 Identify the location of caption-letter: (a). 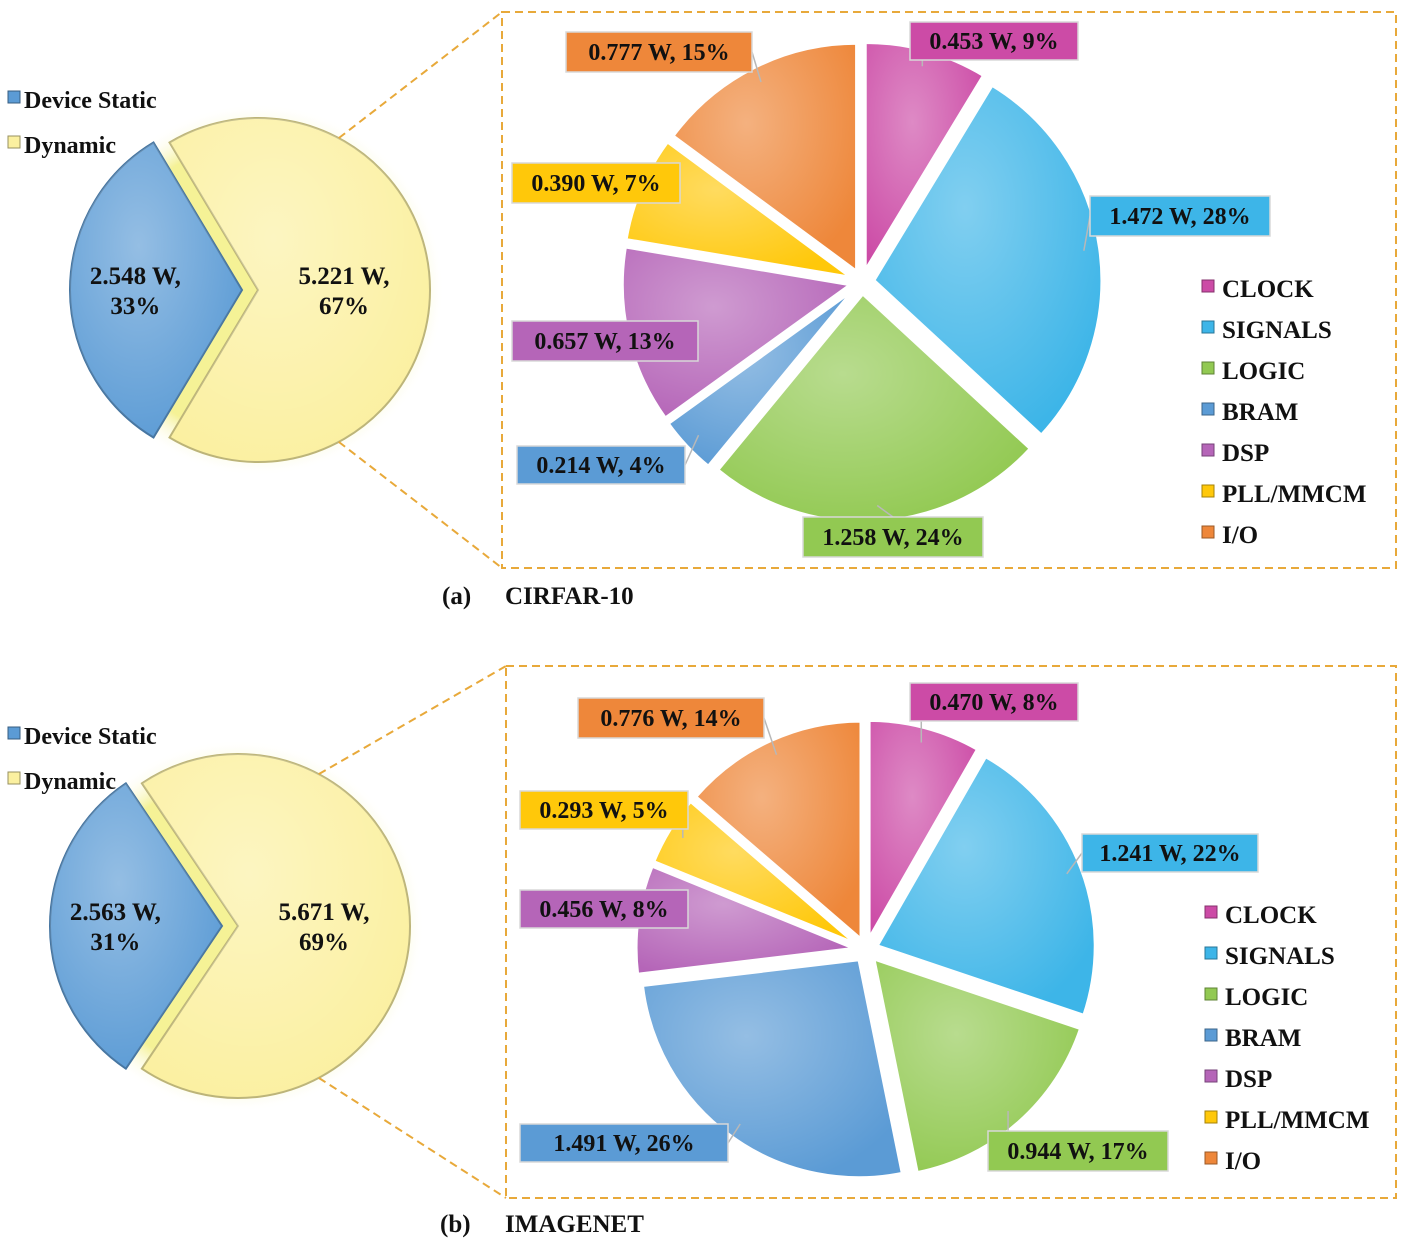
(456, 596).